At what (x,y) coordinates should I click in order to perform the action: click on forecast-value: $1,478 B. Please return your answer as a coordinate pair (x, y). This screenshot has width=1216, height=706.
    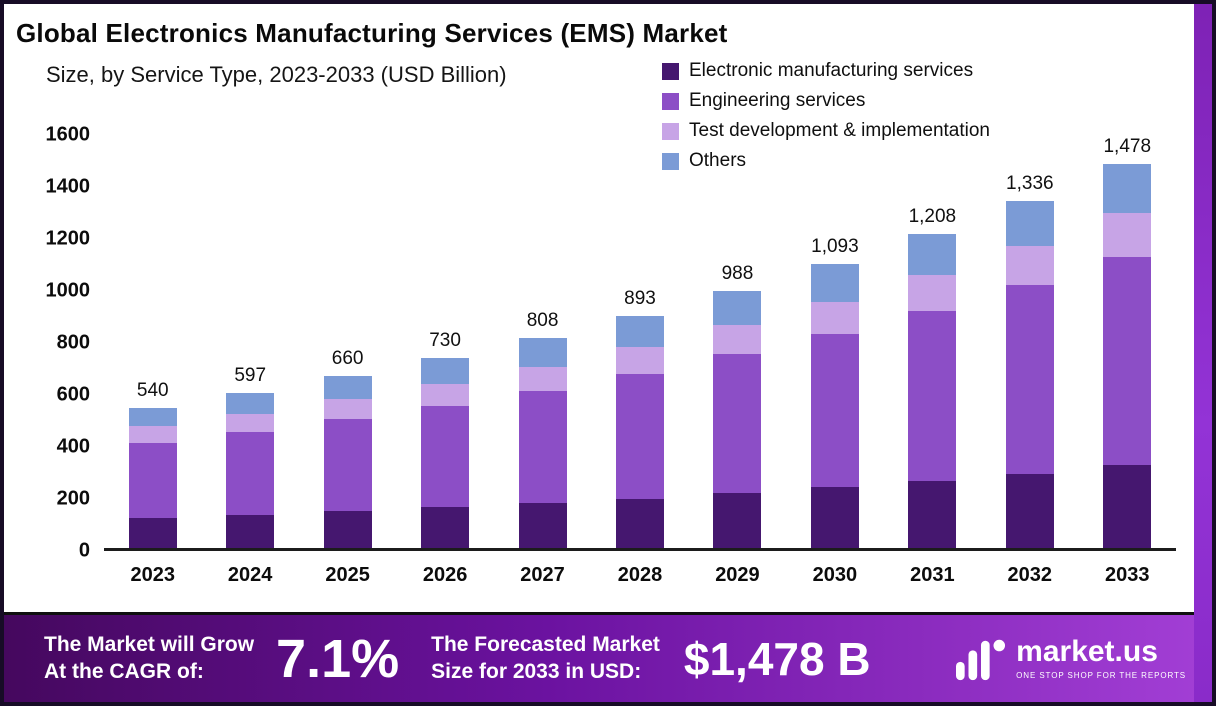
    Looking at the image, I should click on (777, 658).